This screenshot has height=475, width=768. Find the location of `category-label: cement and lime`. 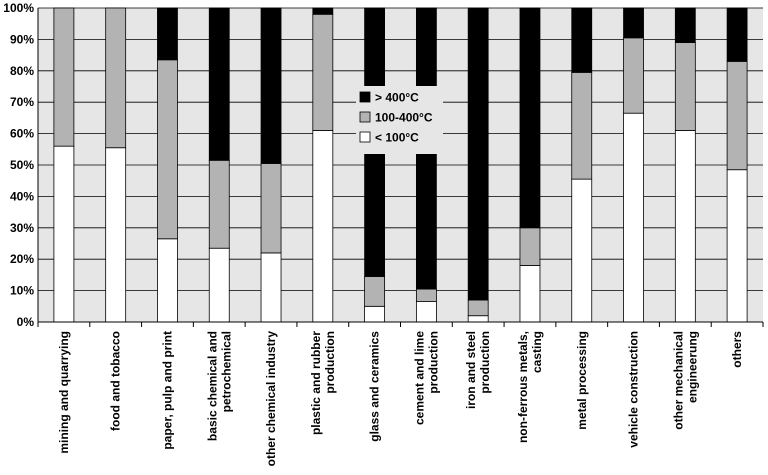

category-label: cement and lime is located at coordinates (419, 378).